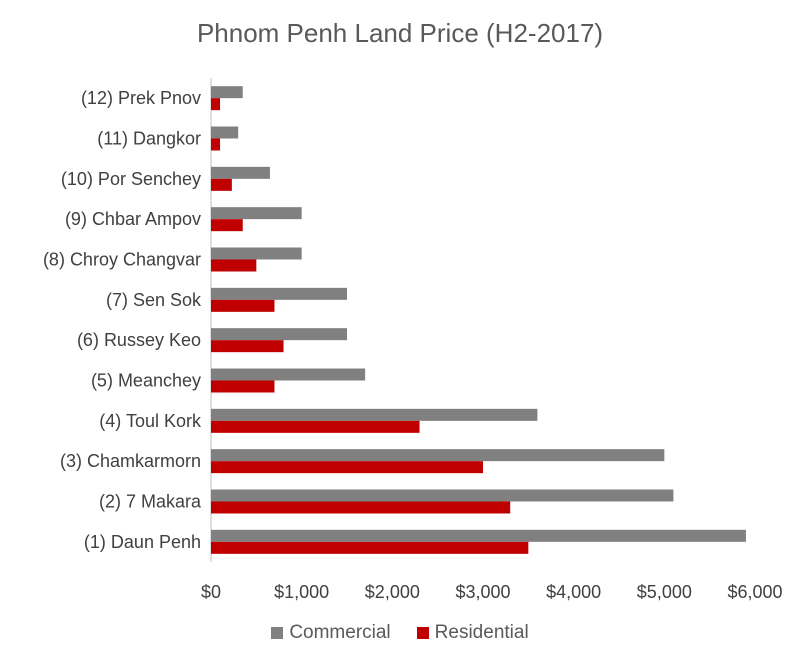 The image size is (800, 670). What do you see at coordinates (340, 632) in the screenshot?
I see `legend-label-commercial: Commercial` at bounding box center [340, 632].